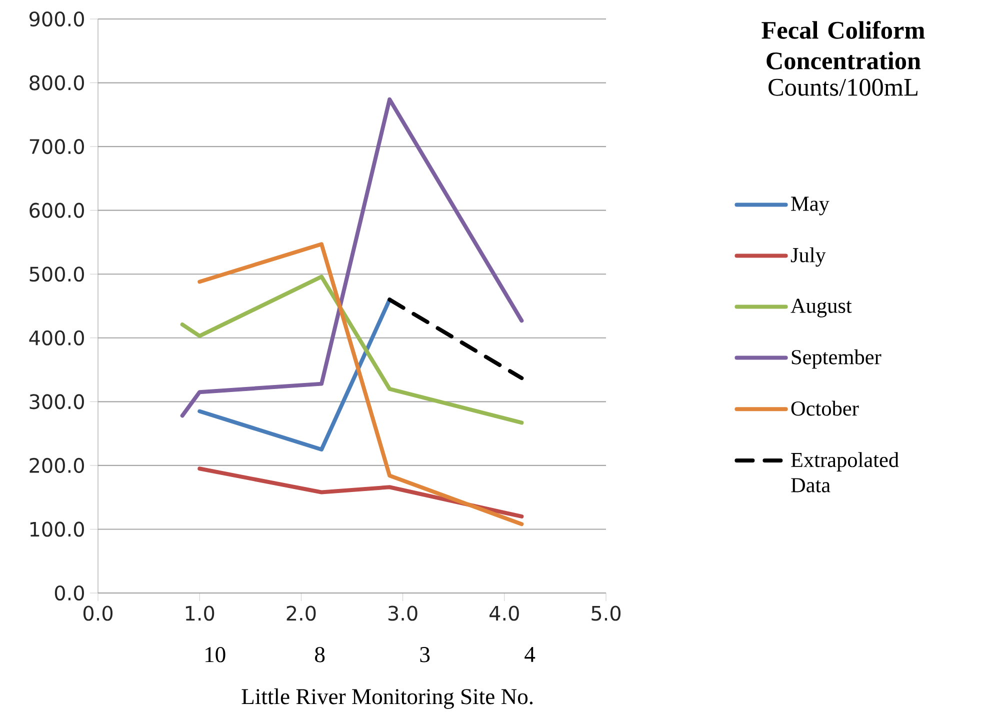 The height and width of the screenshot is (717, 995). What do you see at coordinates (606, 613) in the screenshot?
I see `x-tick-label: 5.0` at bounding box center [606, 613].